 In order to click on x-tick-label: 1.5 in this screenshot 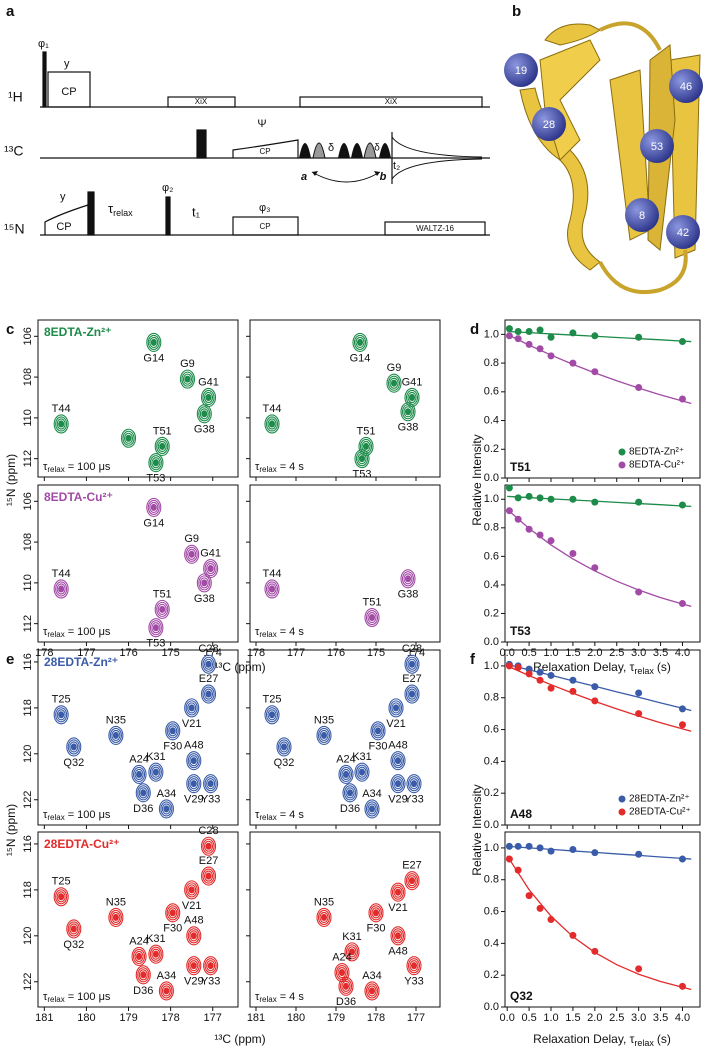, I will do `click(572, 653)`.